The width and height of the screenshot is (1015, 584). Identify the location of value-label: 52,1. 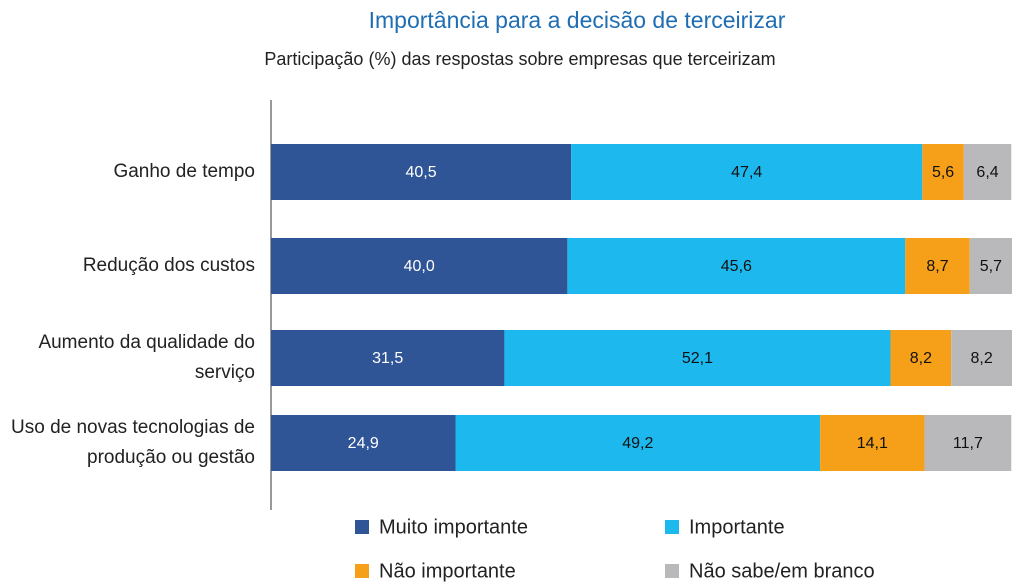
(697, 358).